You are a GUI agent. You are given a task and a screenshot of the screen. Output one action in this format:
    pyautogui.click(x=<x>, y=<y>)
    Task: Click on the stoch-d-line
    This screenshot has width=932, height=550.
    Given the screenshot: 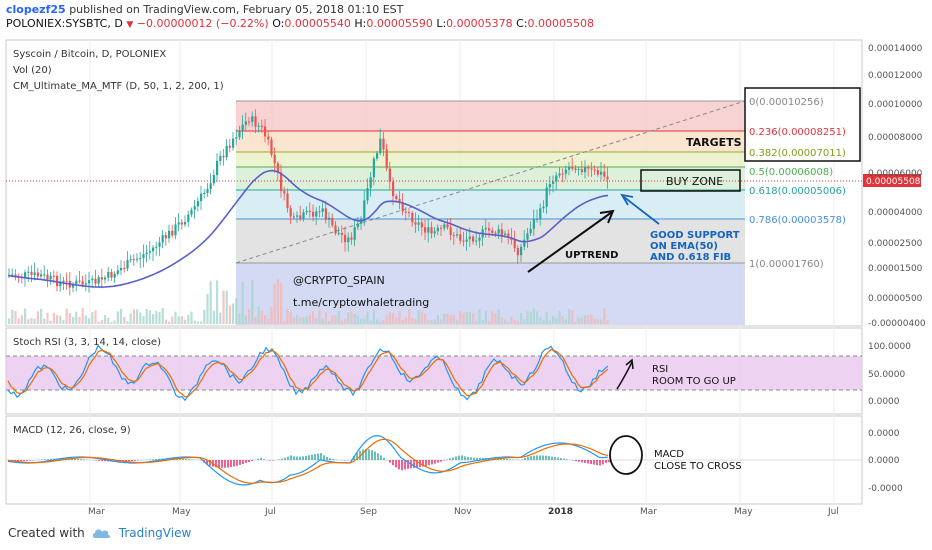 What is the action you would take?
    pyautogui.click(x=308, y=373)
    